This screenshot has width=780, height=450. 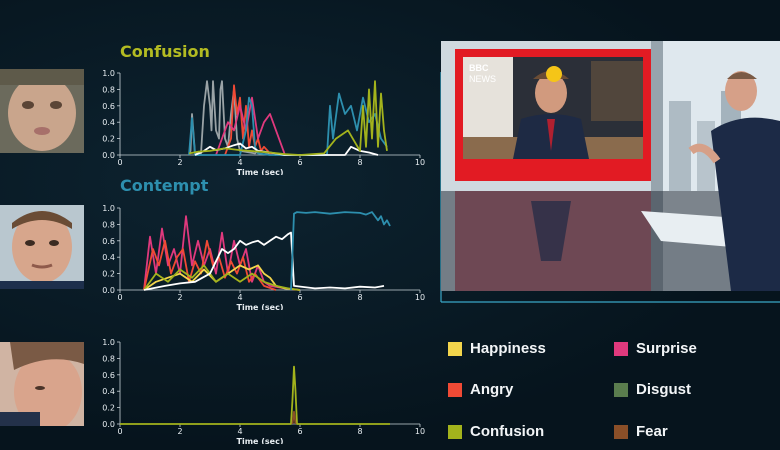 I want to click on legend-item-happiness: Happiness, so click(x=497, y=348).